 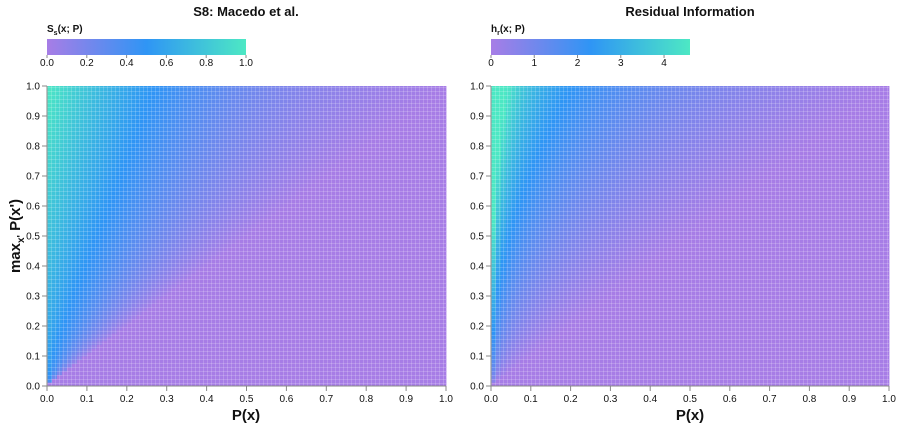 I want to click on colorbar, so click(x=146, y=47).